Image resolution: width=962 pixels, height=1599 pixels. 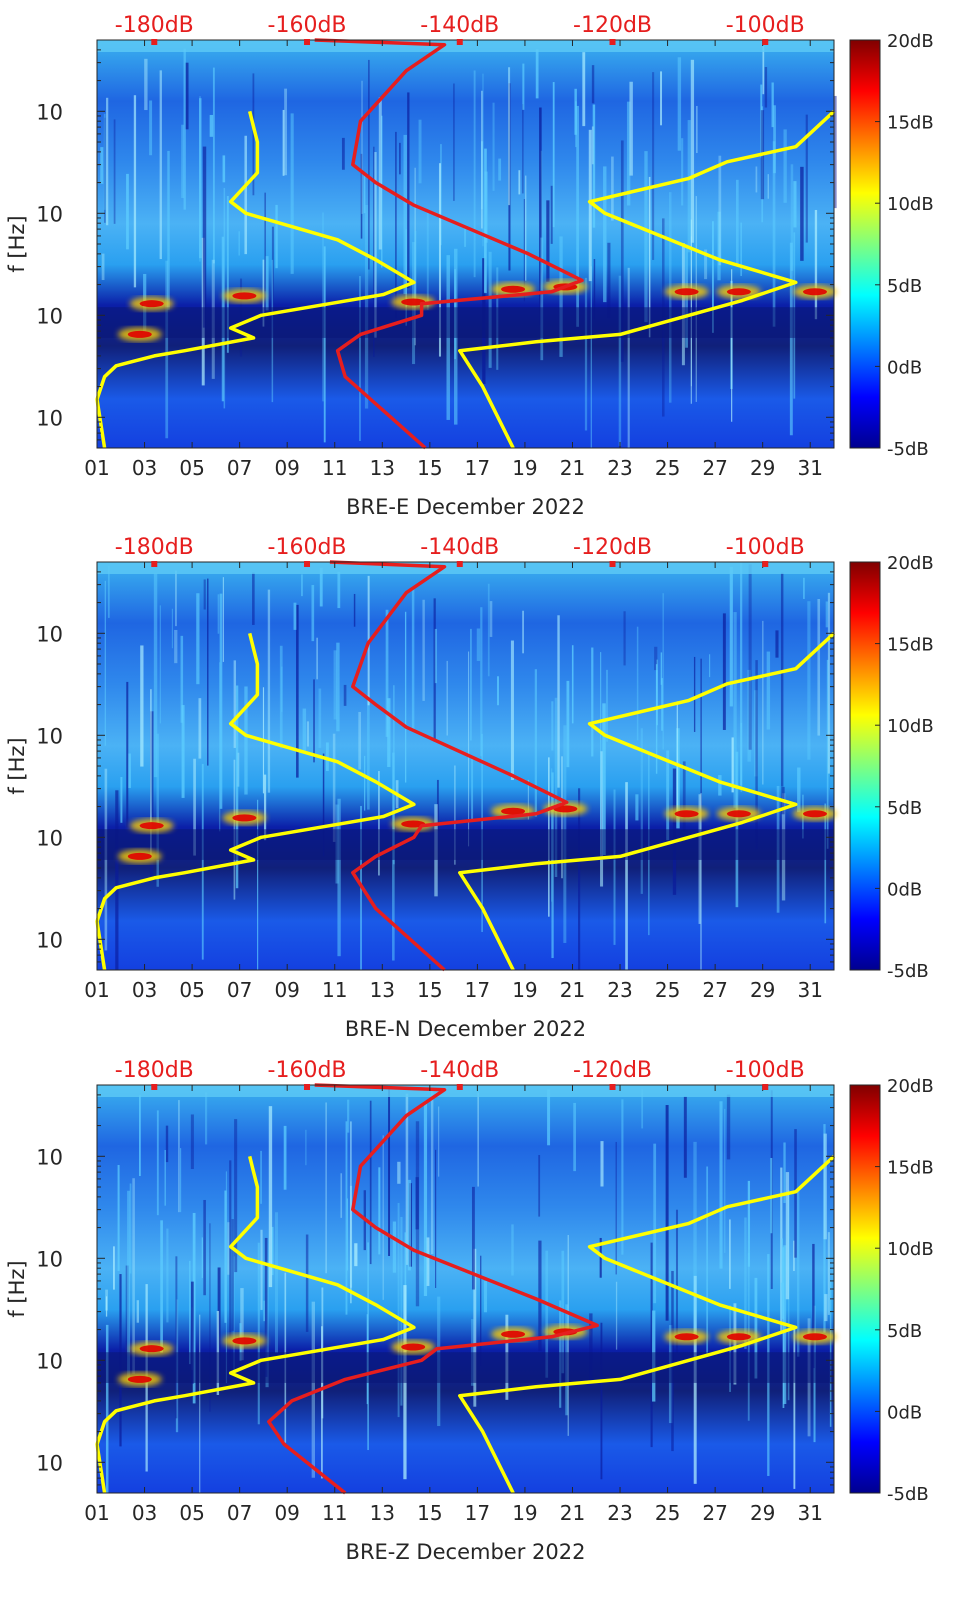 I want to click on x-tick-label: 27, so click(x=714, y=1513).